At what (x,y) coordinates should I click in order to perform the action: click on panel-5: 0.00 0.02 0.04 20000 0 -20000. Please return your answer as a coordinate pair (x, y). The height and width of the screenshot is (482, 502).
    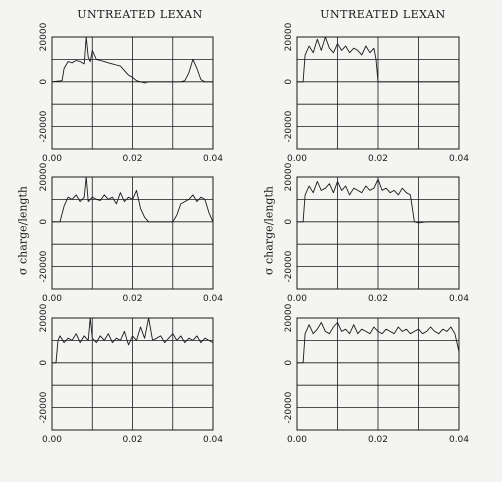
    Looking at the image, I should click on (131, 374).